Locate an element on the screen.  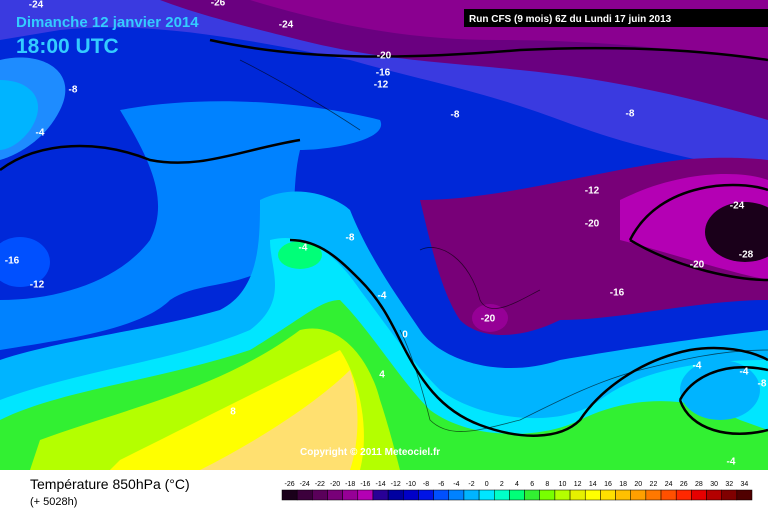
scale-label: 30 is located at coordinates (714, 484).